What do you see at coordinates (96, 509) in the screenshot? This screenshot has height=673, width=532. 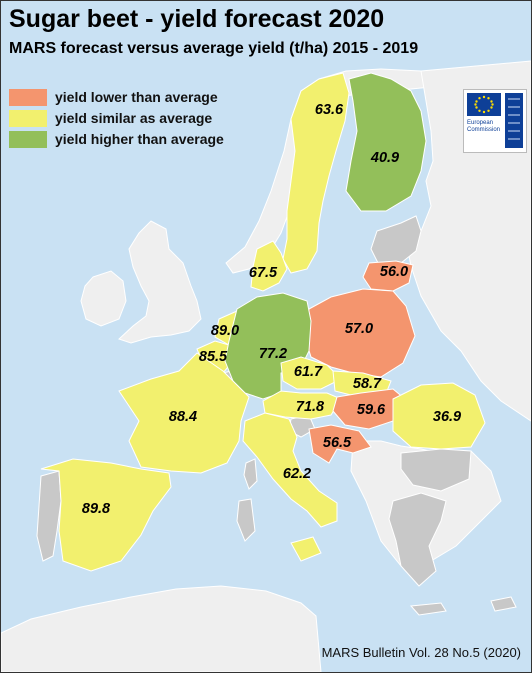 I see `value-label-spain: 89.8` at bounding box center [96, 509].